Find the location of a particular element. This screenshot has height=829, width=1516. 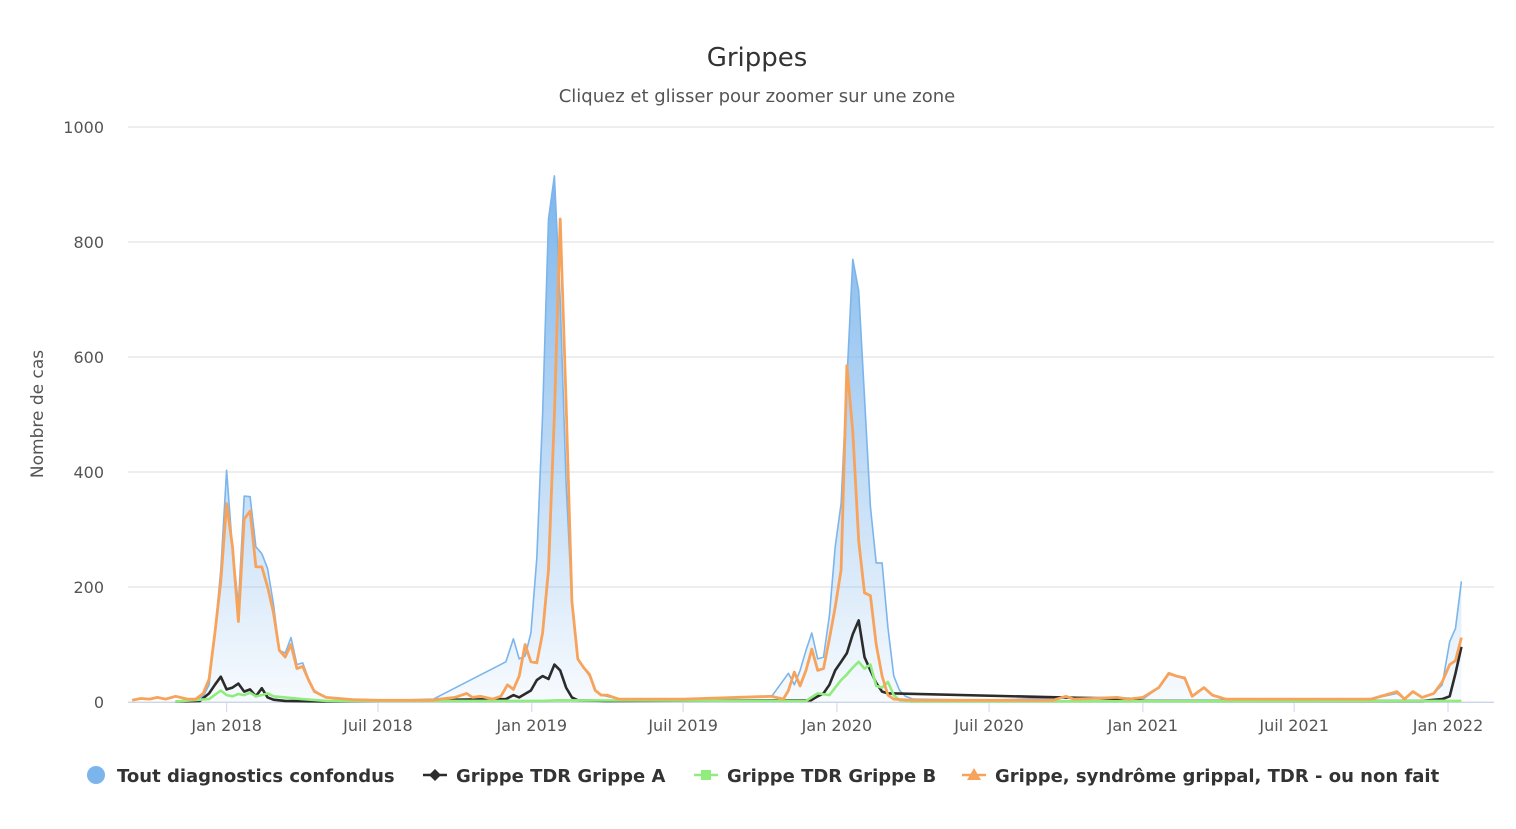

x-tick-label: Juil 2019 is located at coordinates (682, 725).